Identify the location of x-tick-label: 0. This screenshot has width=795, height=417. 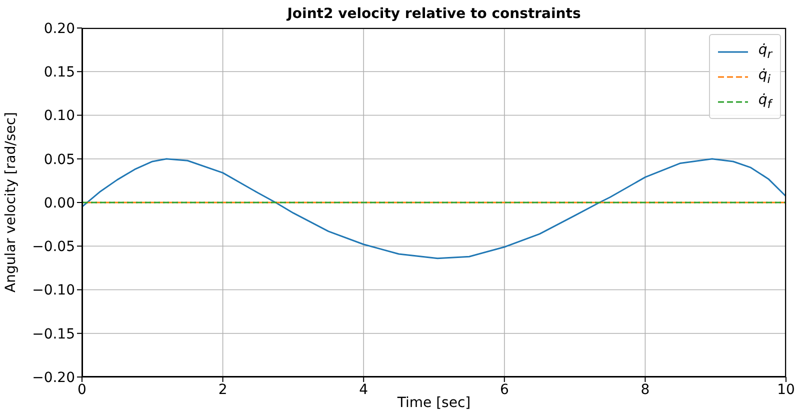
(82, 390).